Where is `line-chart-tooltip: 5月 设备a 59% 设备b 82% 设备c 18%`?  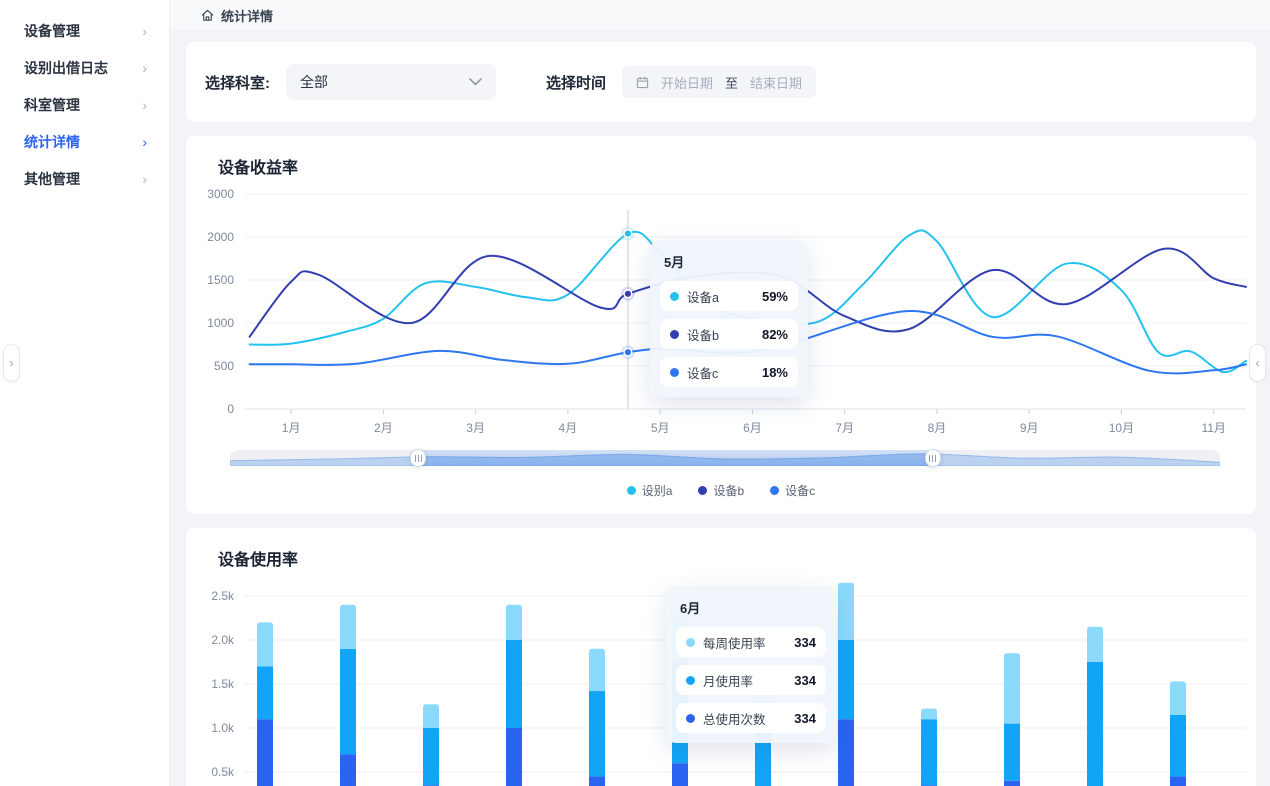 line-chart-tooltip: 5月 设备a 59% 设备b 82% 设备c 18% is located at coordinates (729, 318).